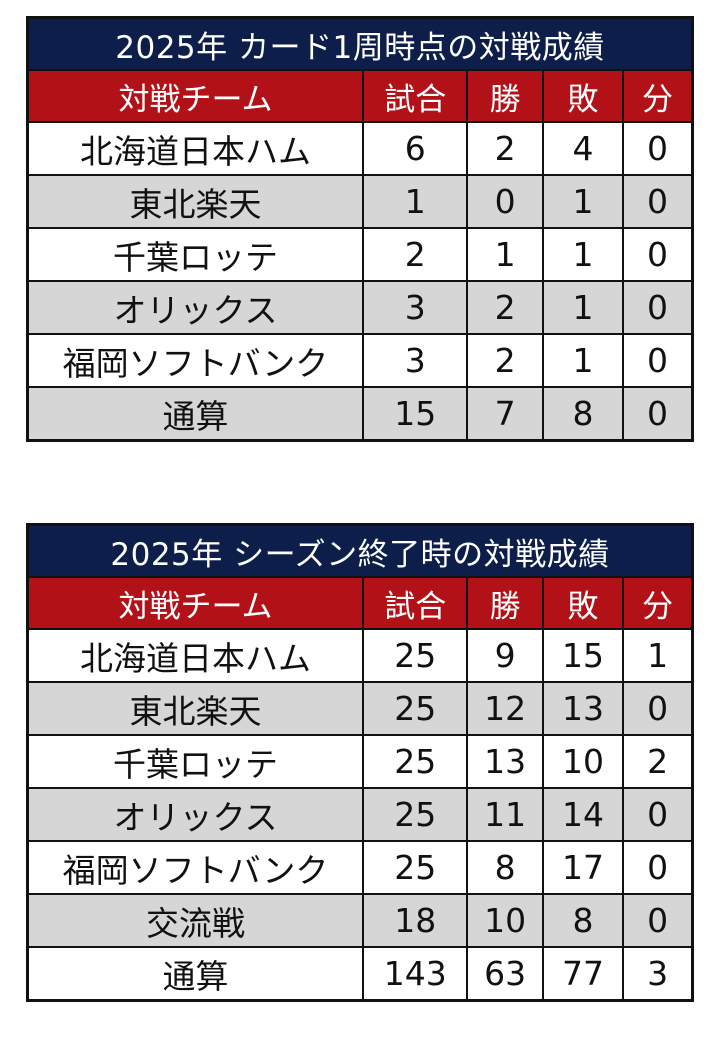 This screenshot has width=720, height=1050. What do you see at coordinates (505, 254) in the screenshot?
I see `wins-cell: 1` at bounding box center [505, 254].